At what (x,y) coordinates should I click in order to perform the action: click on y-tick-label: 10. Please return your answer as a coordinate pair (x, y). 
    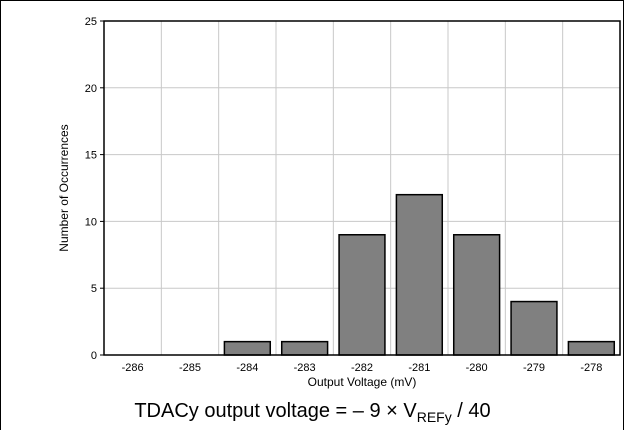
    Looking at the image, I should click on (91, 222).